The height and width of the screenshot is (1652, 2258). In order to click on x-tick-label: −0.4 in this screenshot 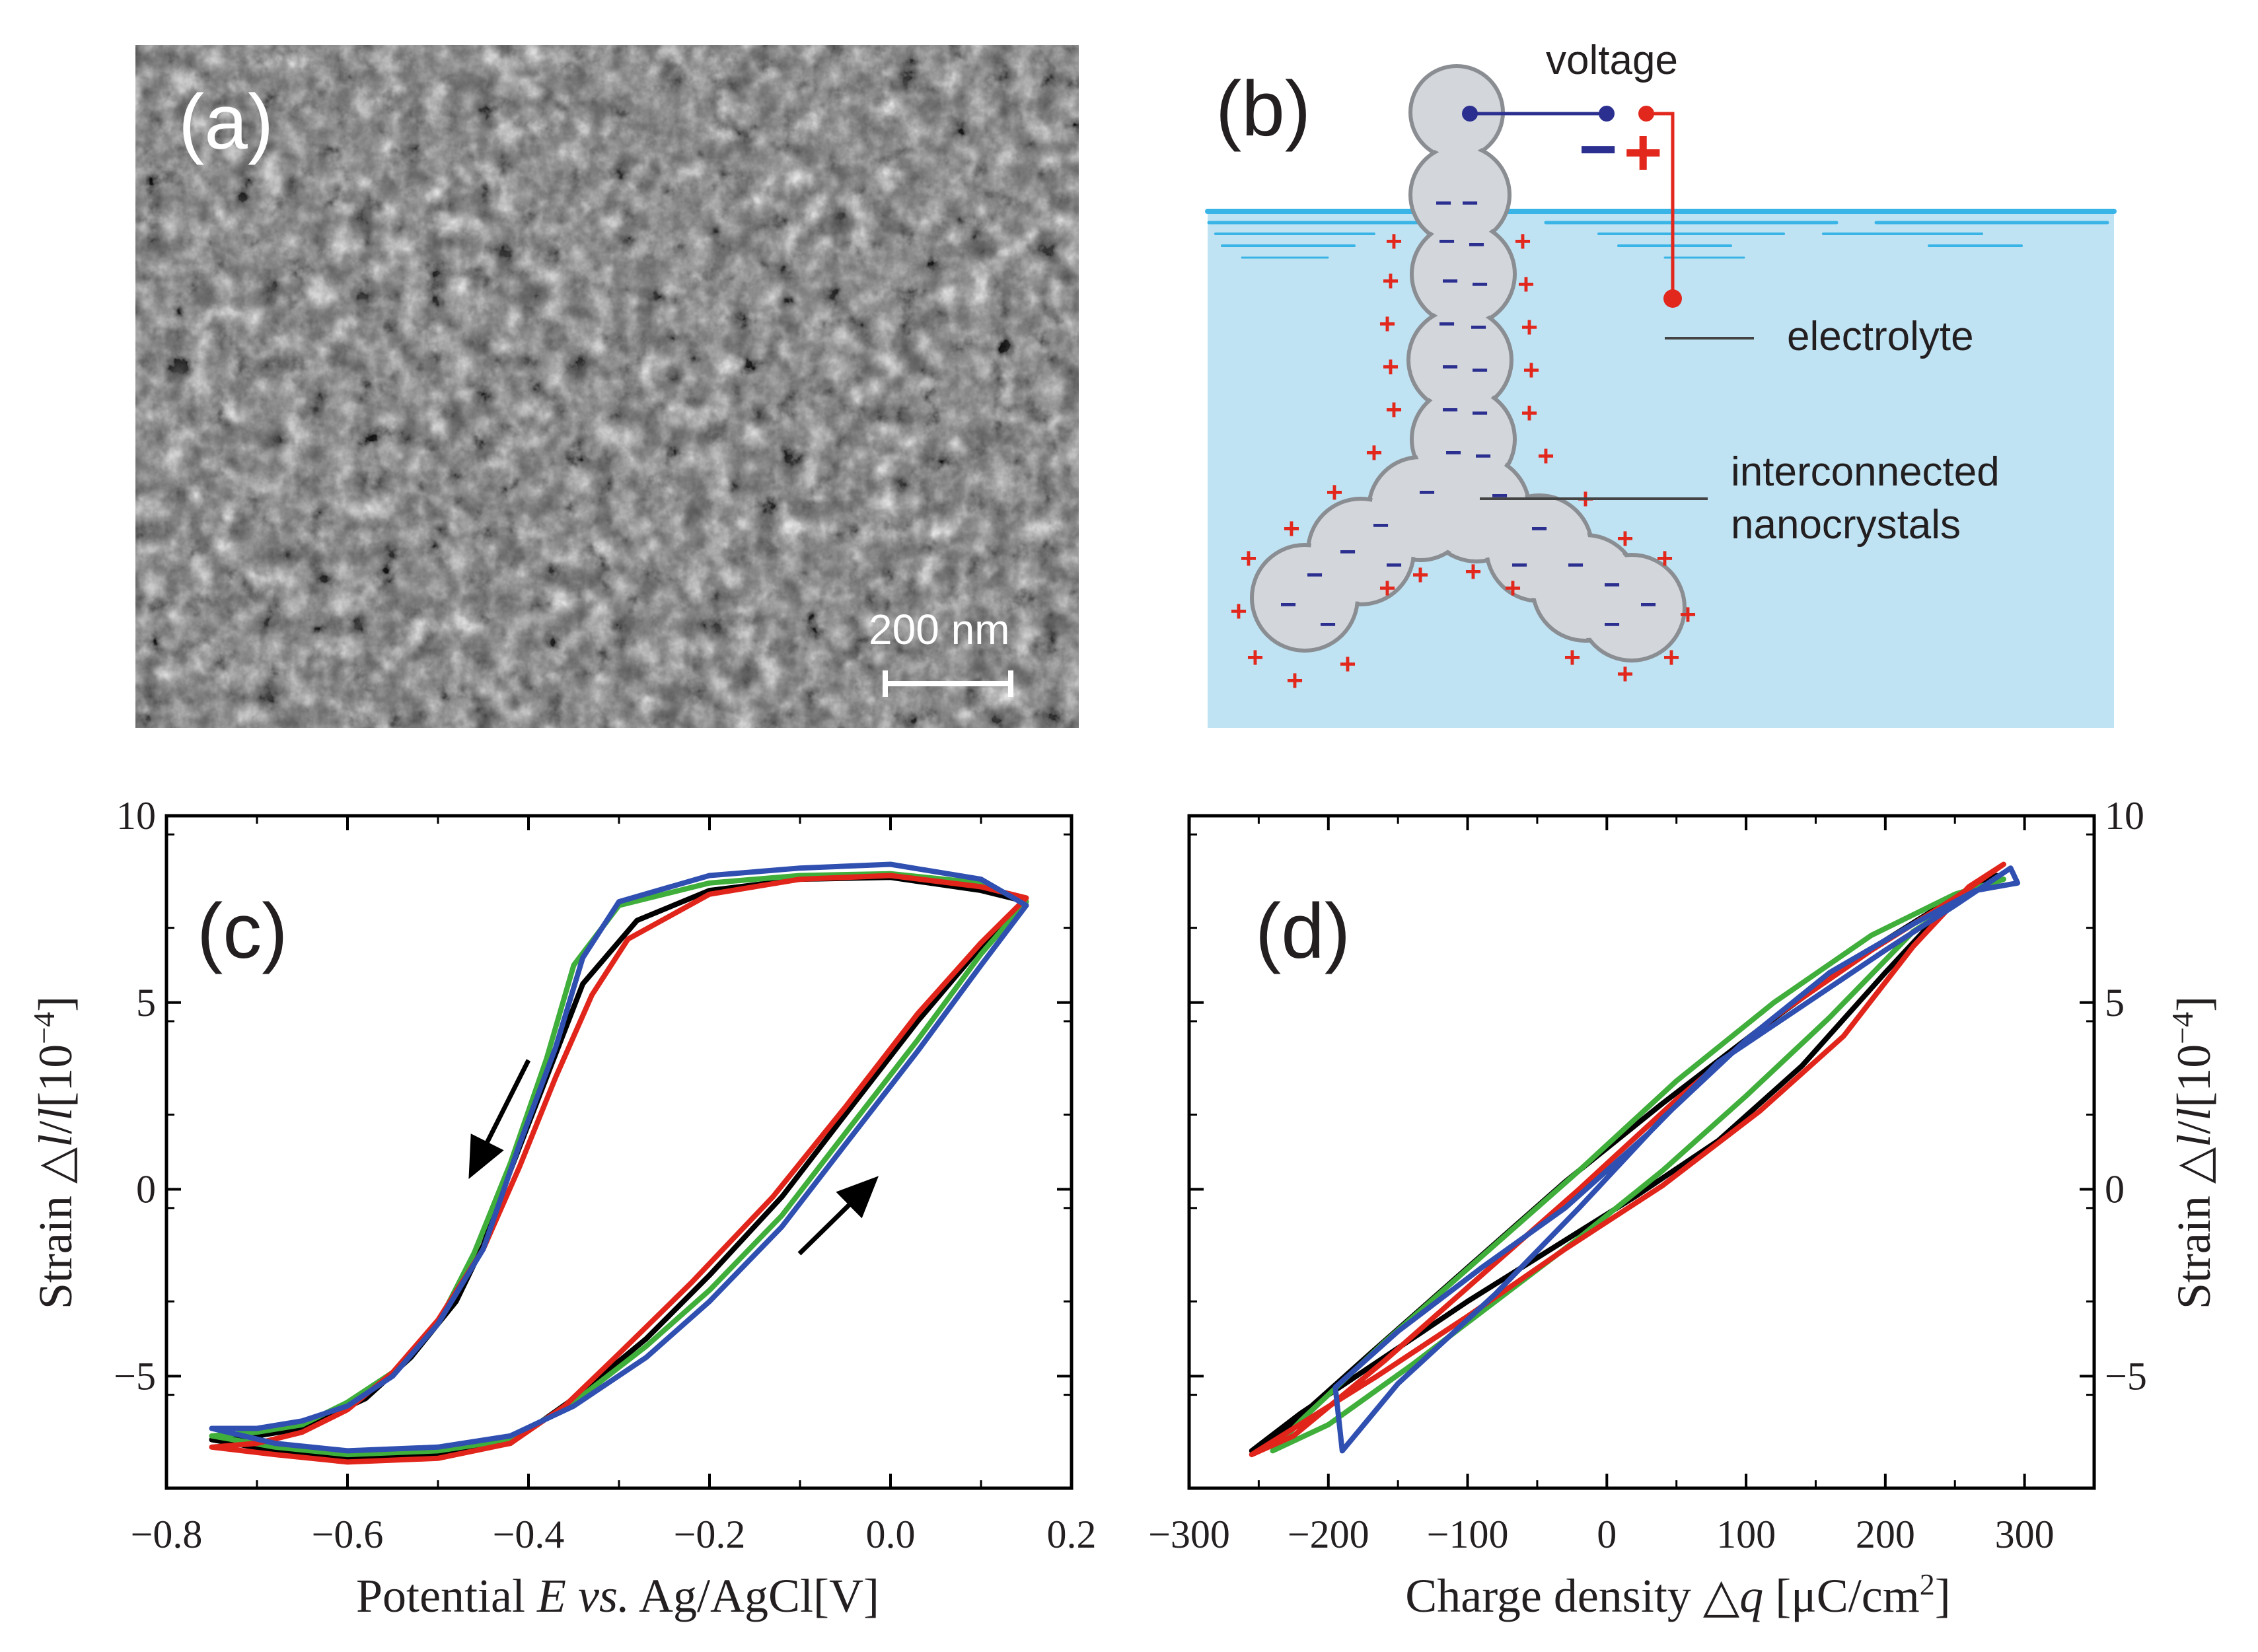, I will do `click(529, 1534)`.